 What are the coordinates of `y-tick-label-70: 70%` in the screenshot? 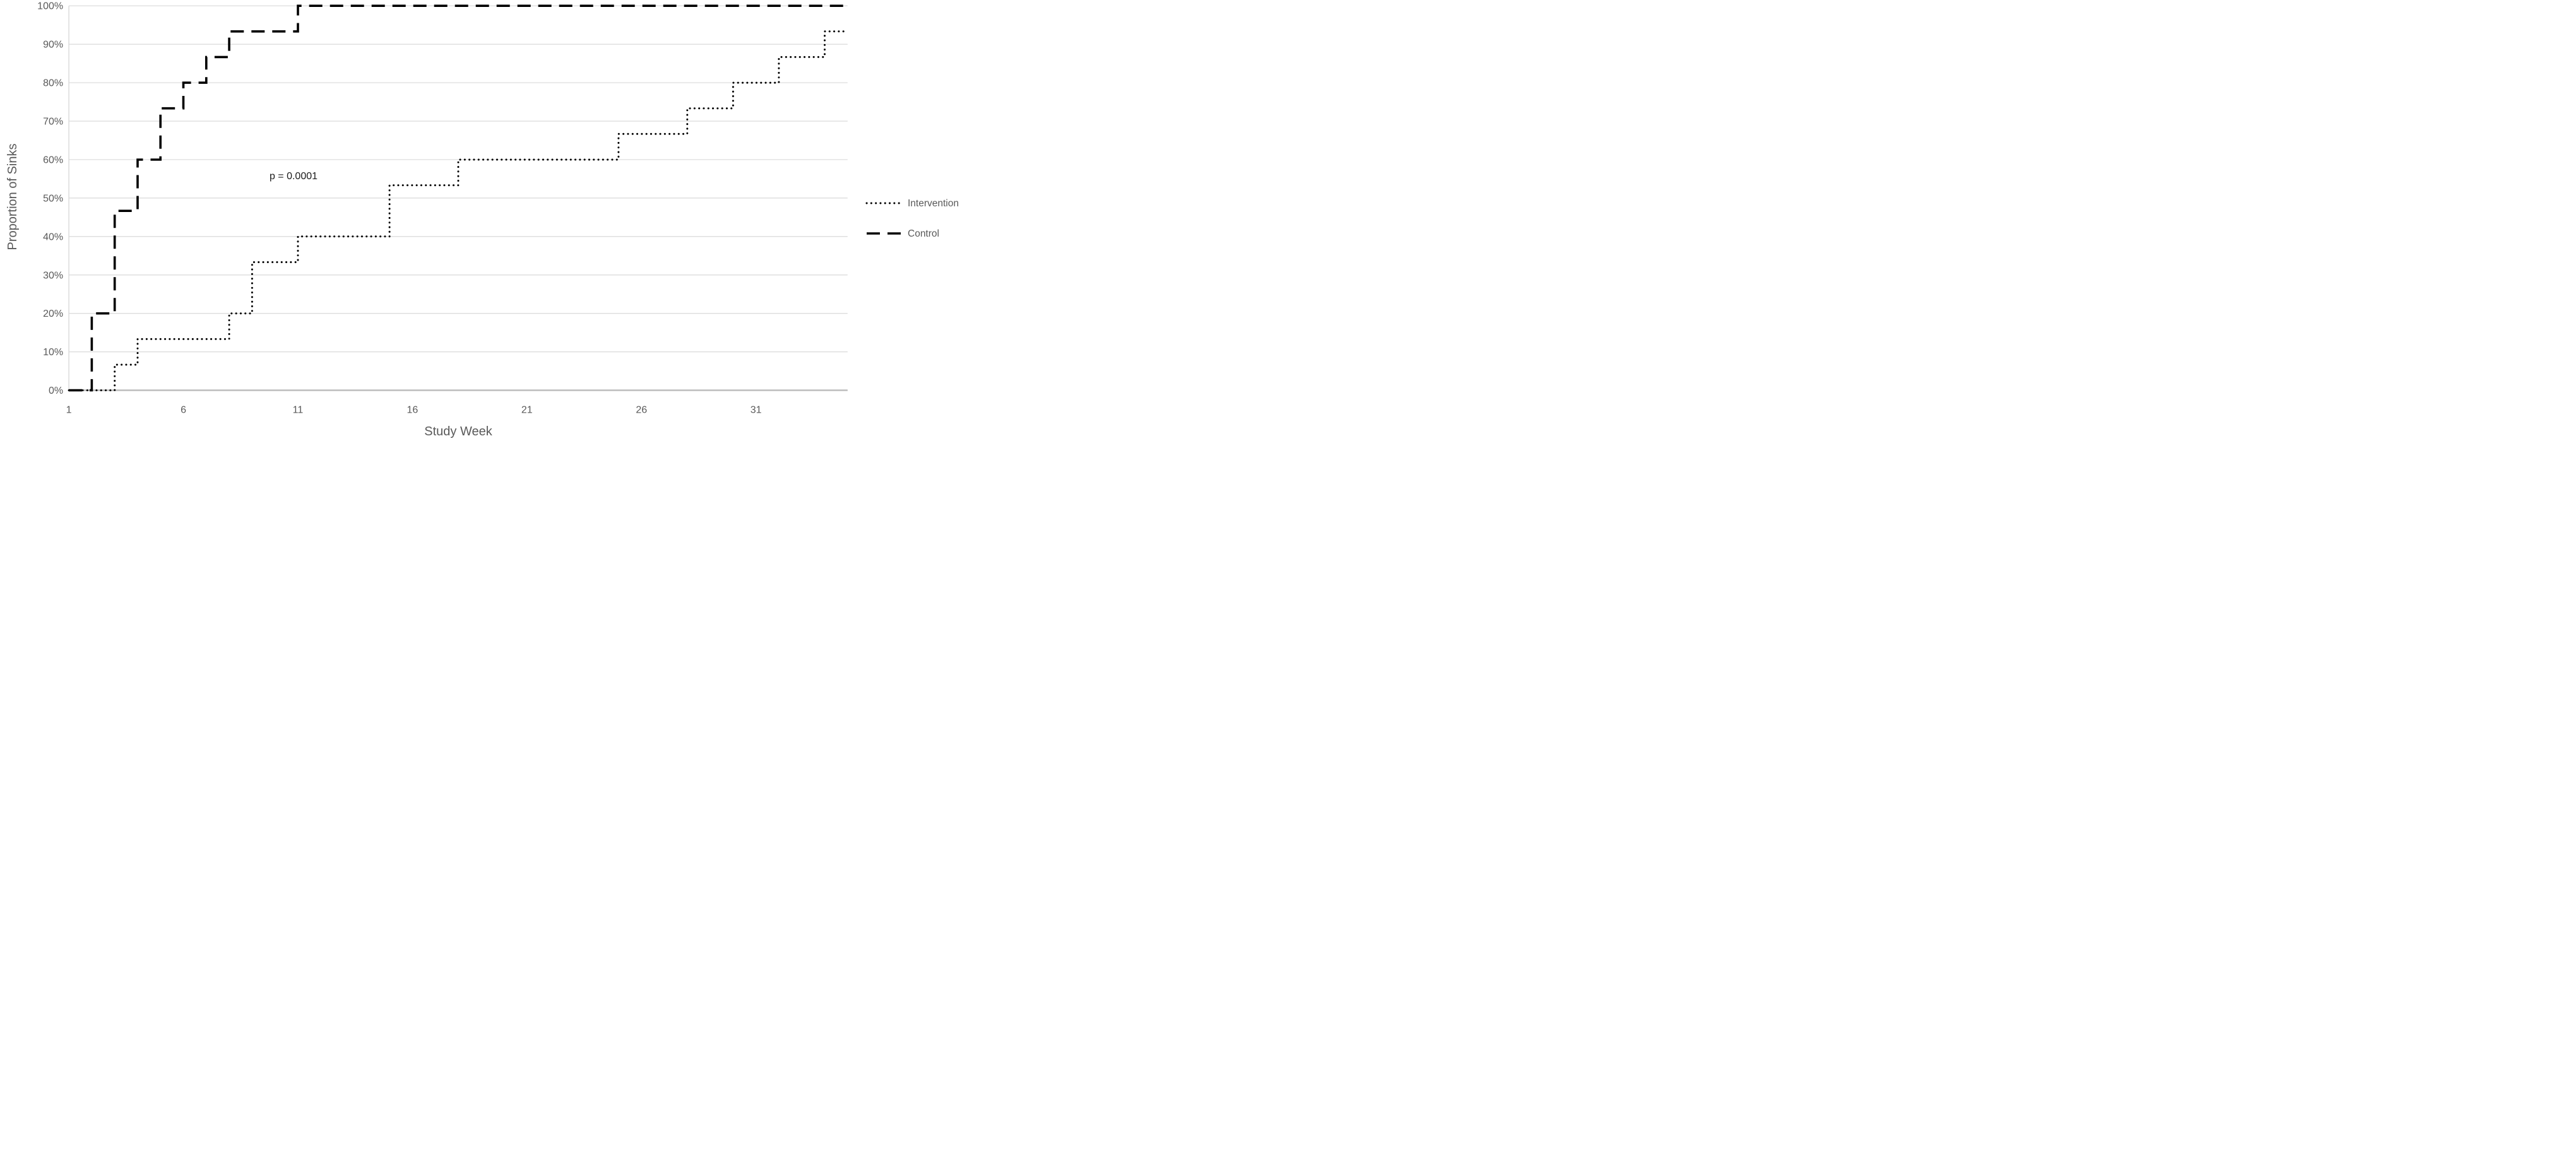 It's located at (53, 122).